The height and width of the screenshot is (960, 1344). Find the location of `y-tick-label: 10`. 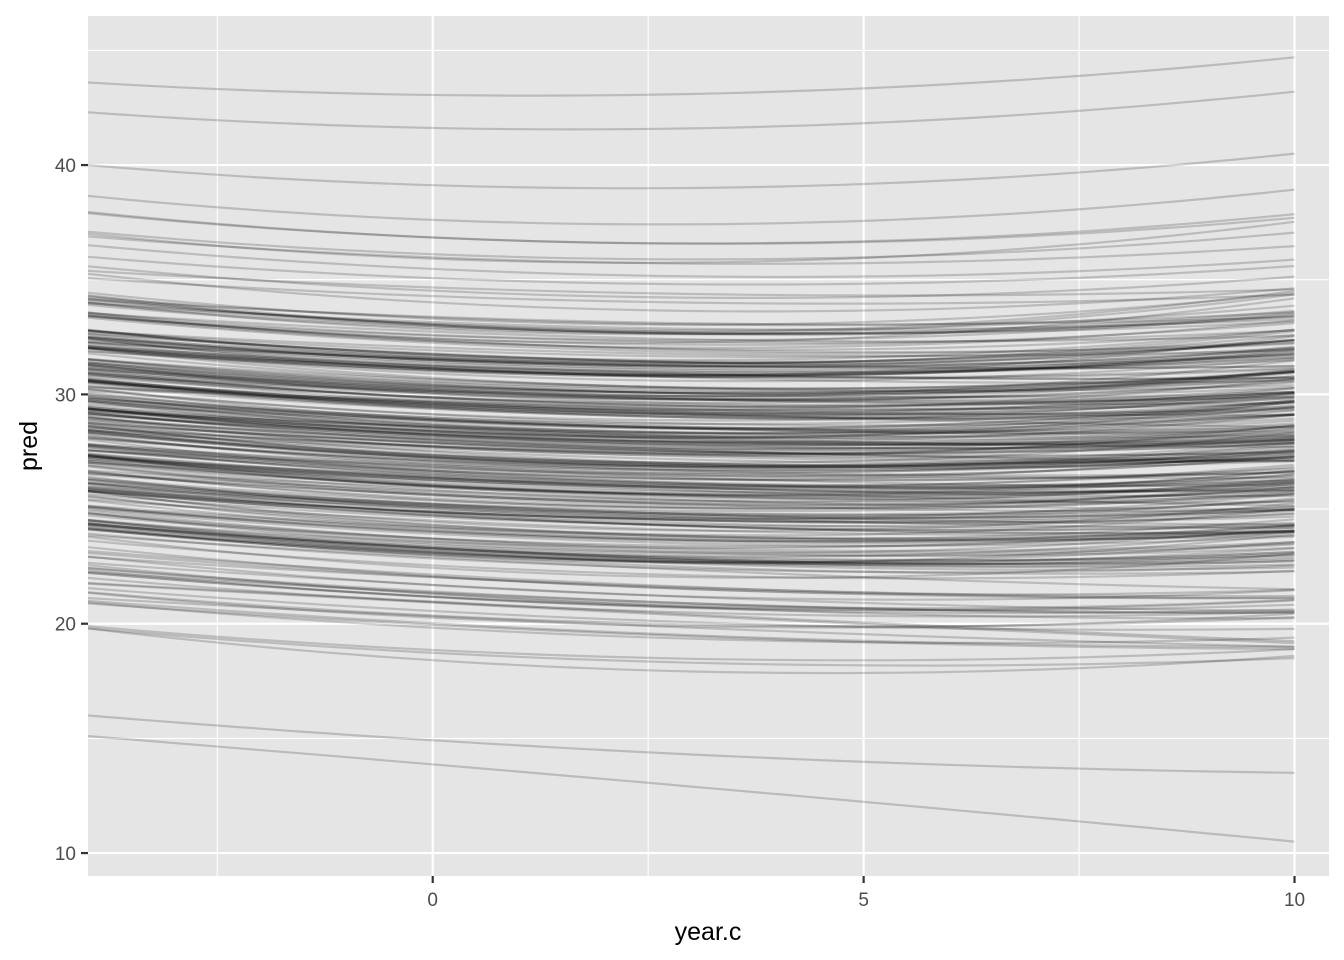

y-tick-label: 10 is located at coordinates (65, 854).